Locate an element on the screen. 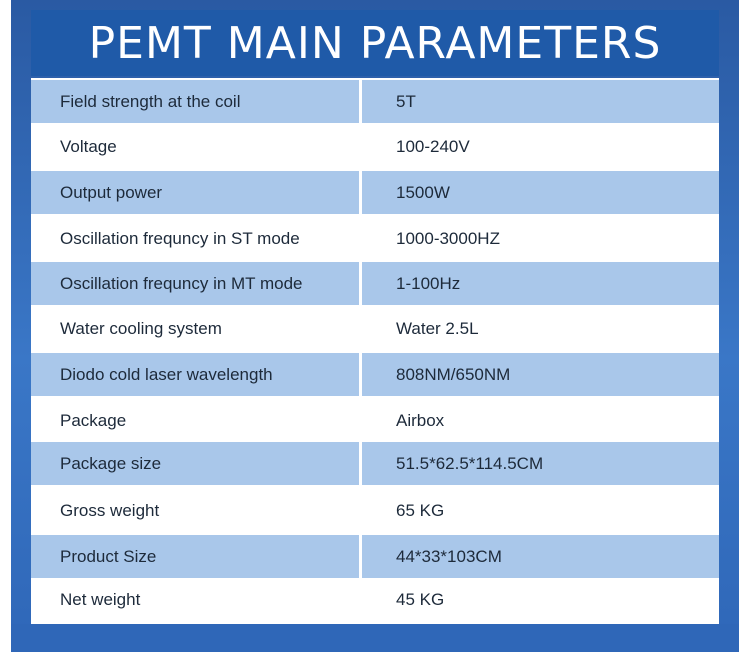 This screenshot has width=750, height=652. param-value: 808NM/650NM is located at coordinates (540, 374).